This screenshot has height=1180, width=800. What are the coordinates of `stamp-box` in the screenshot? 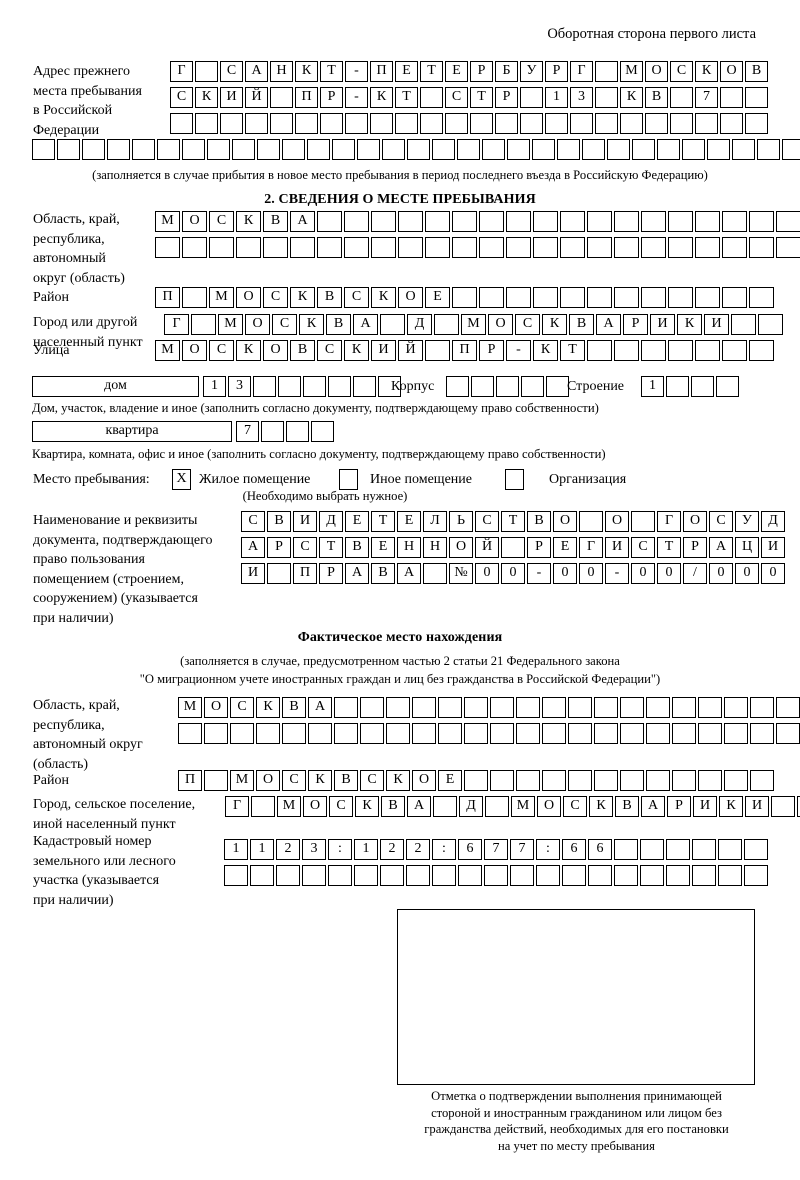 It's located at (576, 997).